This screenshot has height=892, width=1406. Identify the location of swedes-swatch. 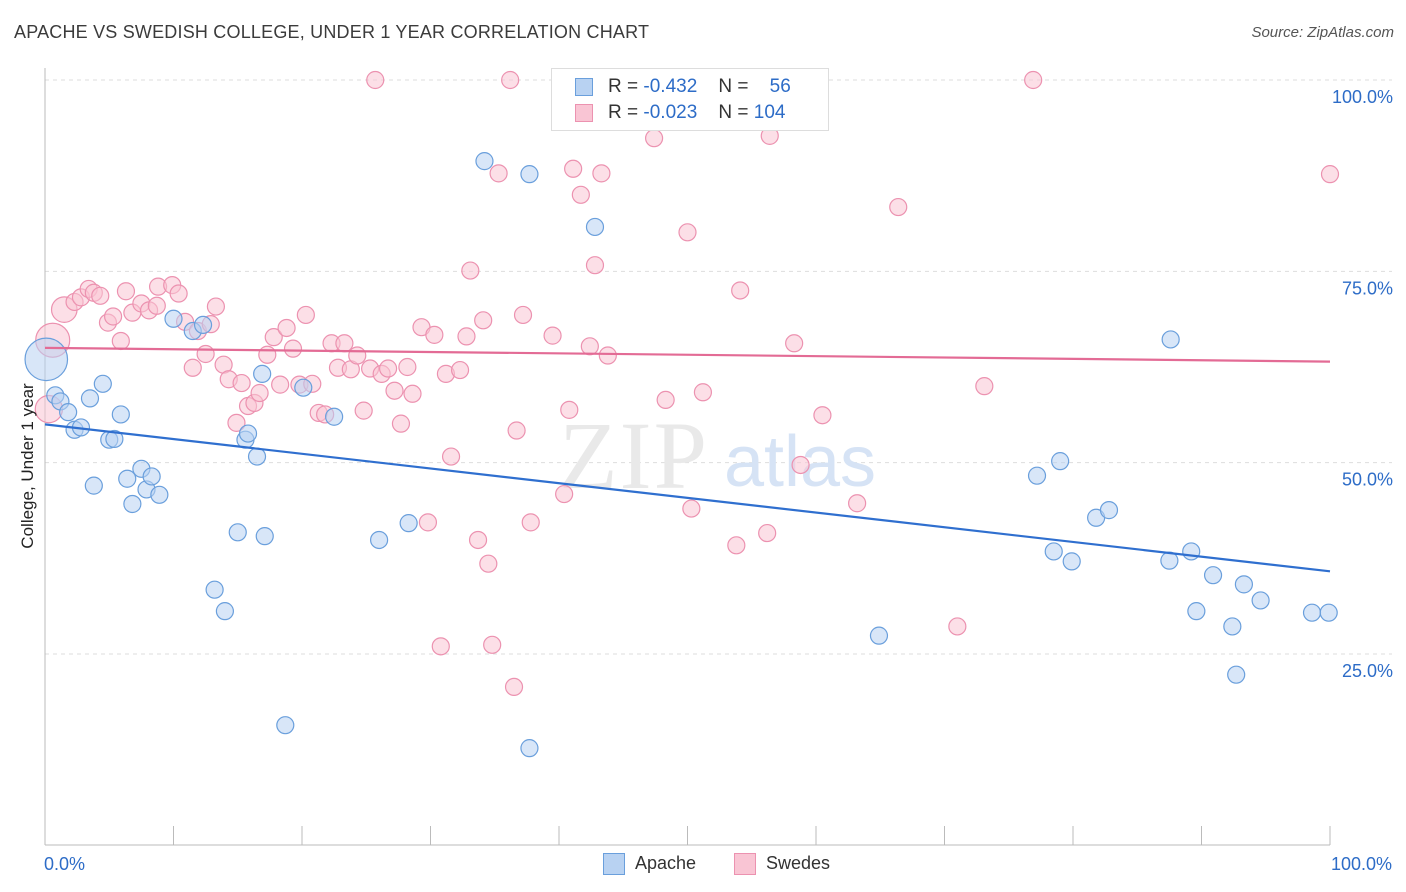
(584, 113).